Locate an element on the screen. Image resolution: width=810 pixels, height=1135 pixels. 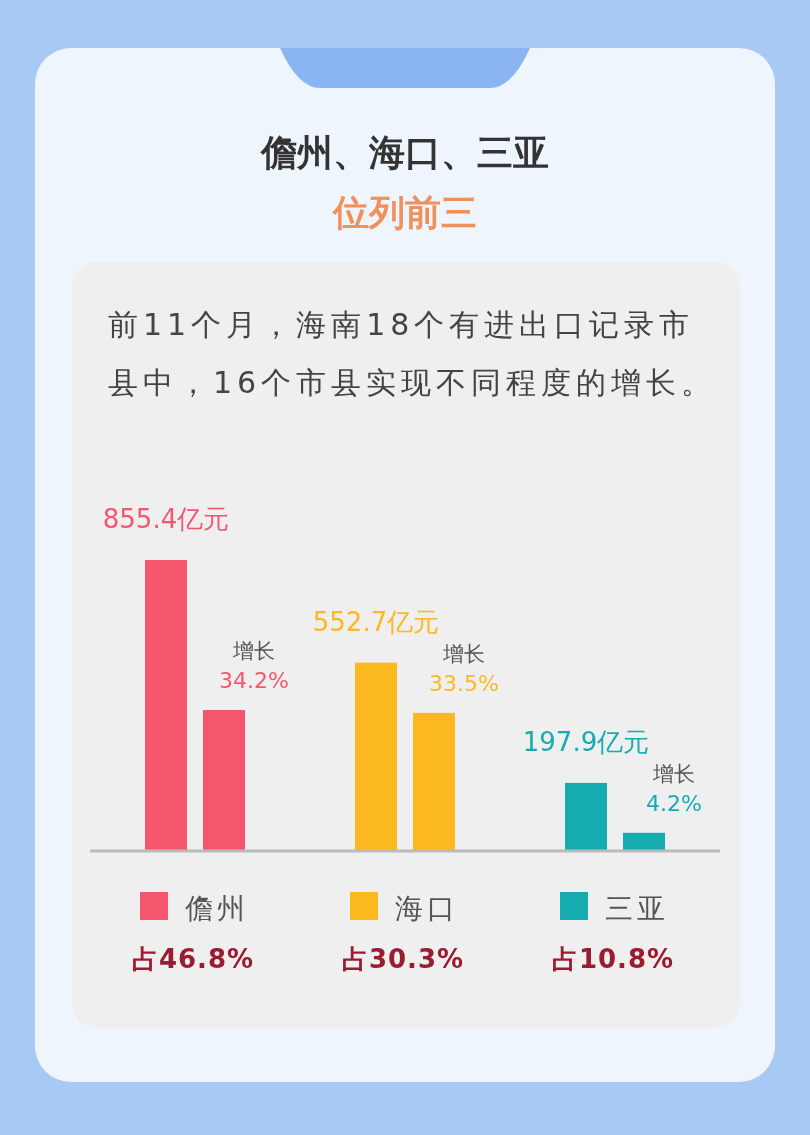
data-label: 33.5% is located at coordinates (464, 683).